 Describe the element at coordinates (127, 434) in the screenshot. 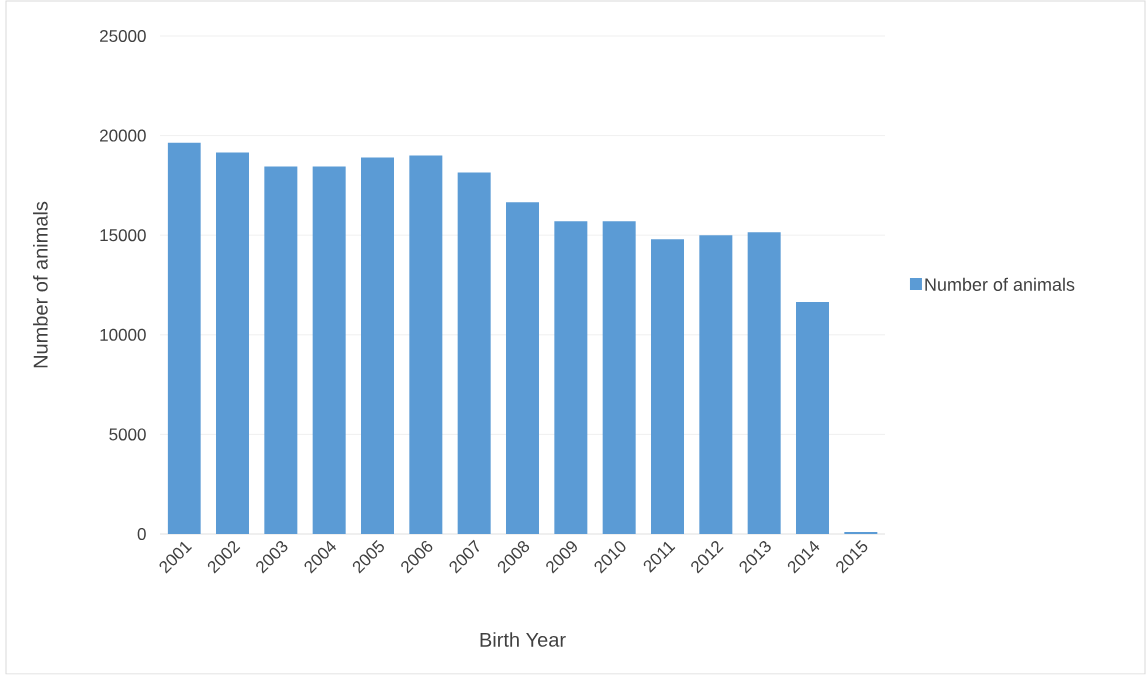

I see `y-tick-label: 5000` at that location.